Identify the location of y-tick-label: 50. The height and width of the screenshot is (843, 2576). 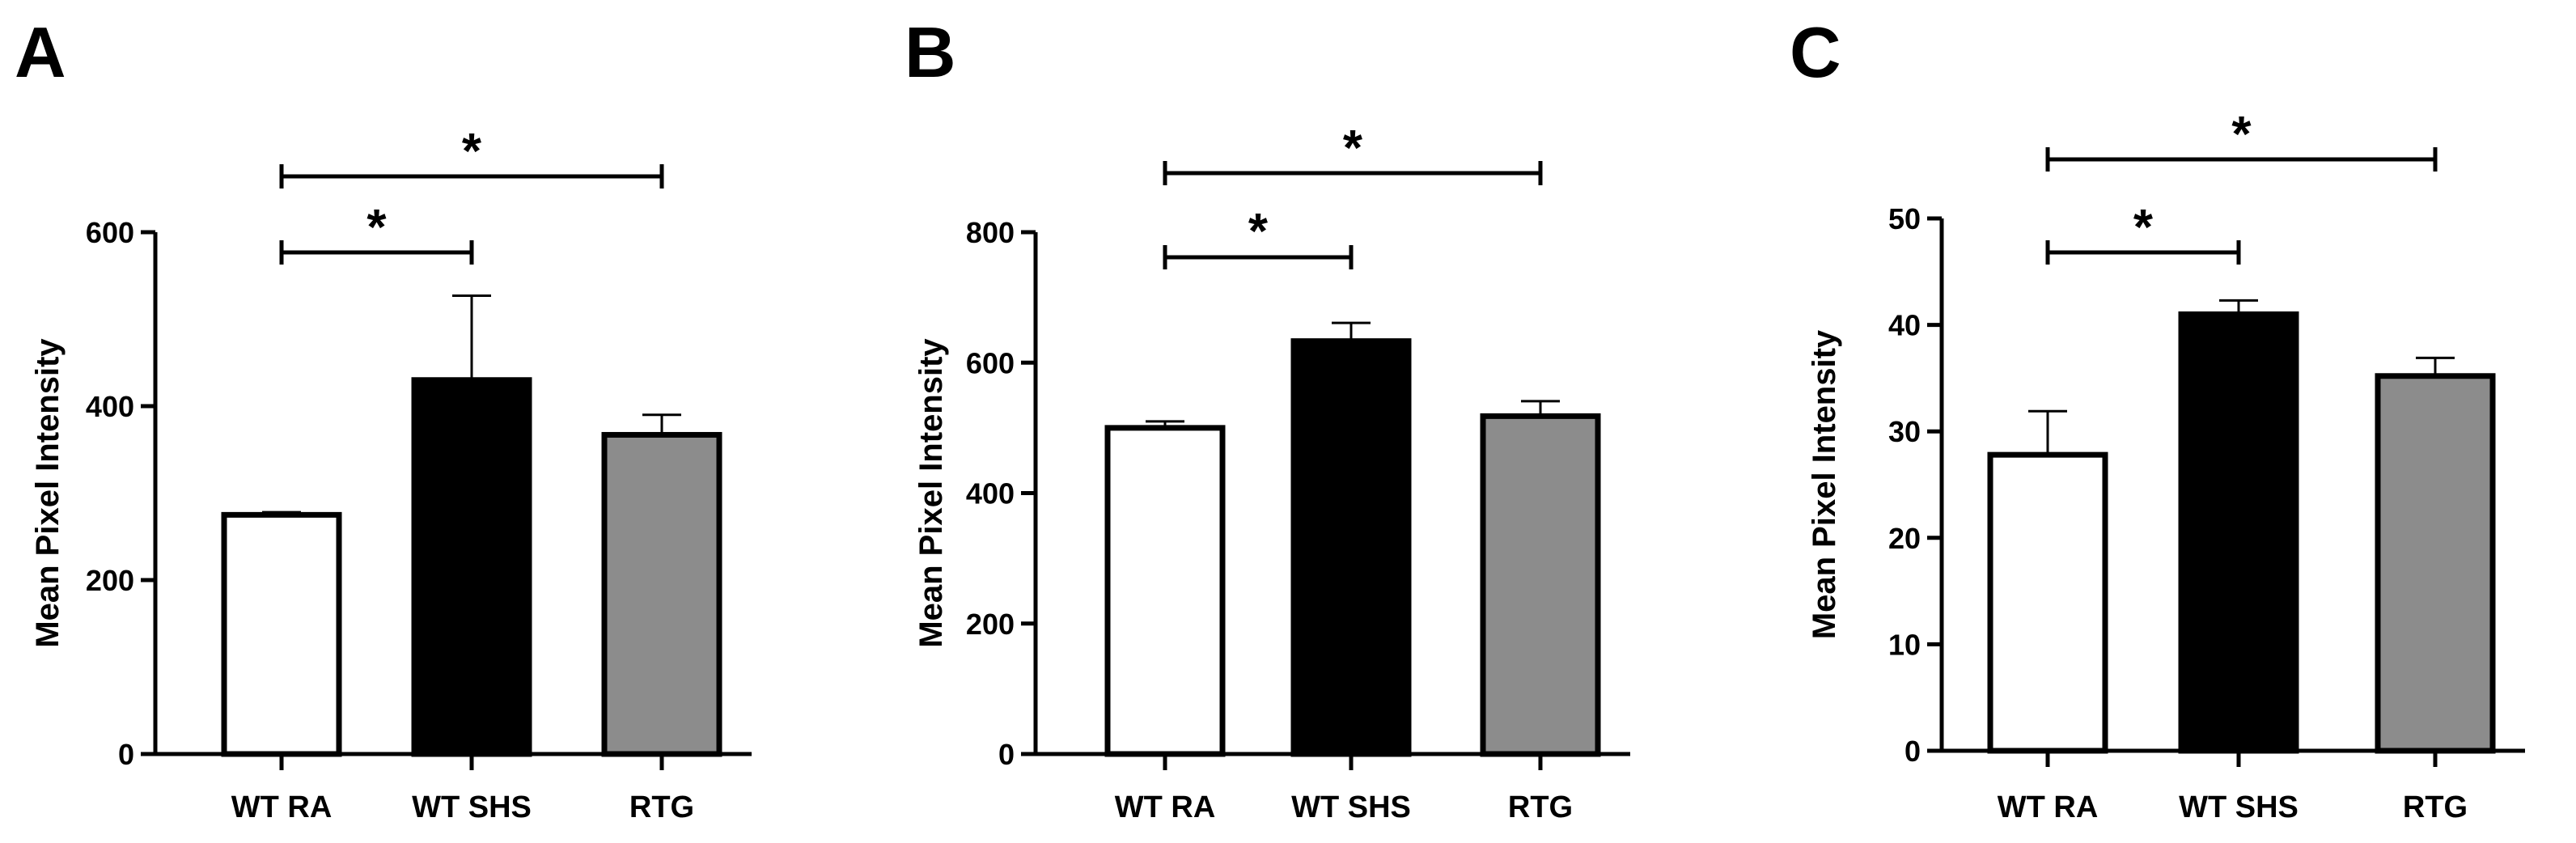
(1904, 218).